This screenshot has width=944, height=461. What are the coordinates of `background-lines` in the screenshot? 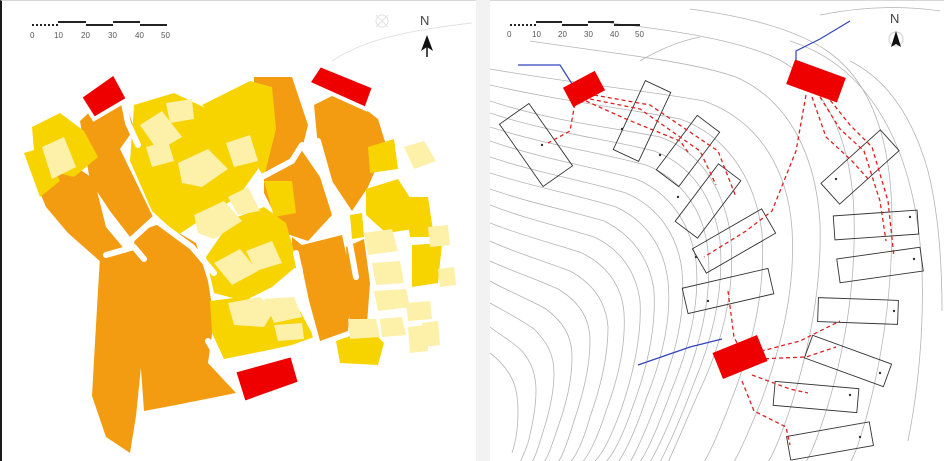 It's located at (402, 38).